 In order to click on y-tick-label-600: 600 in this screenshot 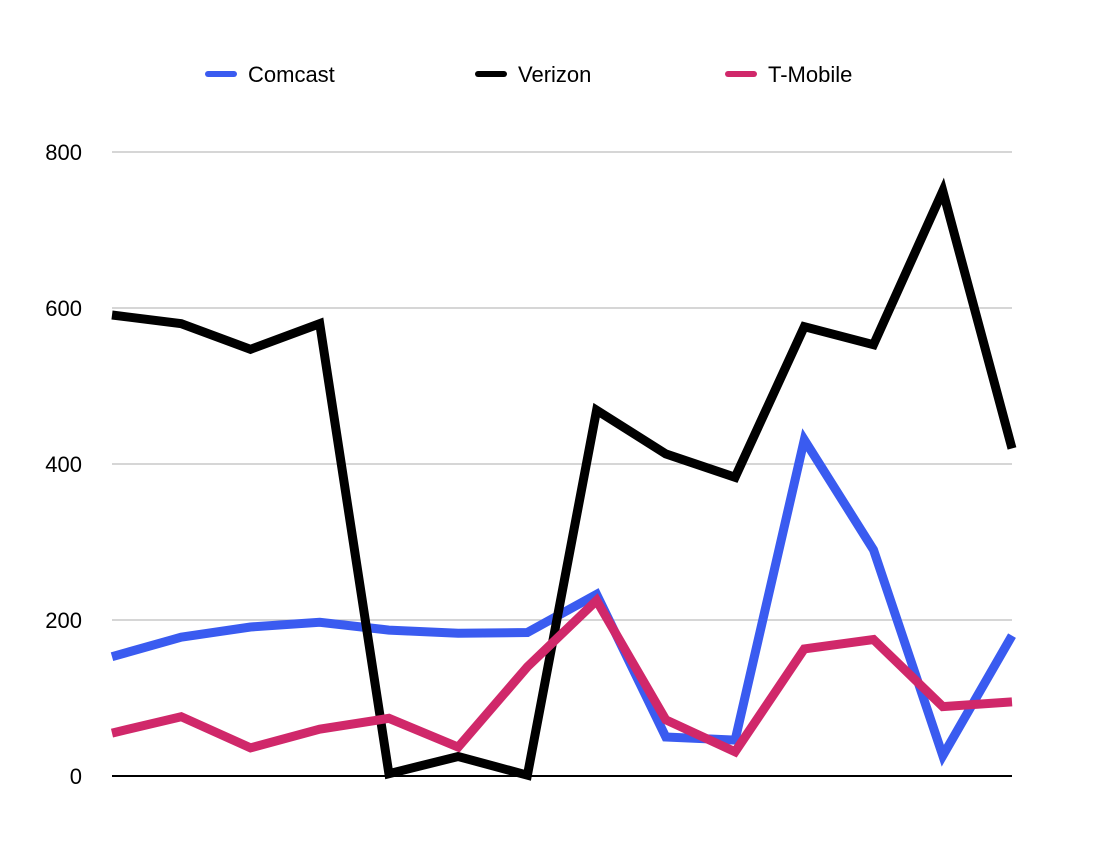, I will do `click(63, 308)`.